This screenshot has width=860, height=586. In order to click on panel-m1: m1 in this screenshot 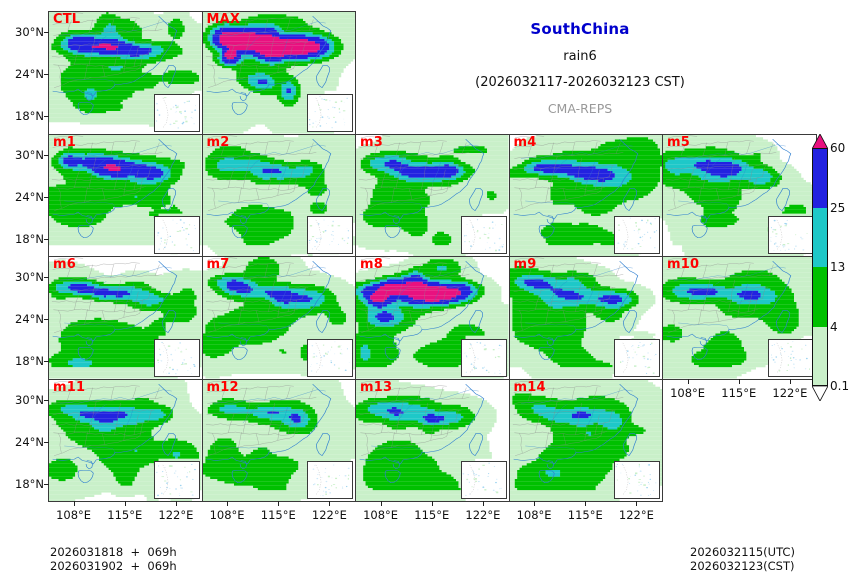, I will do `click(125, 195)`.